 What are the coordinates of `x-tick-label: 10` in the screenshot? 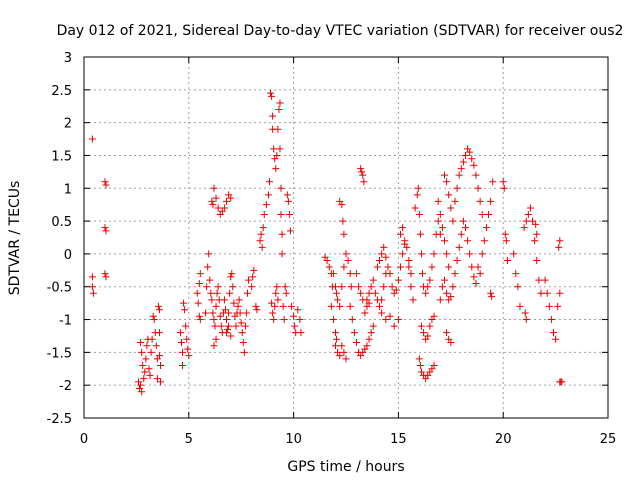 It's located at (293, 439).